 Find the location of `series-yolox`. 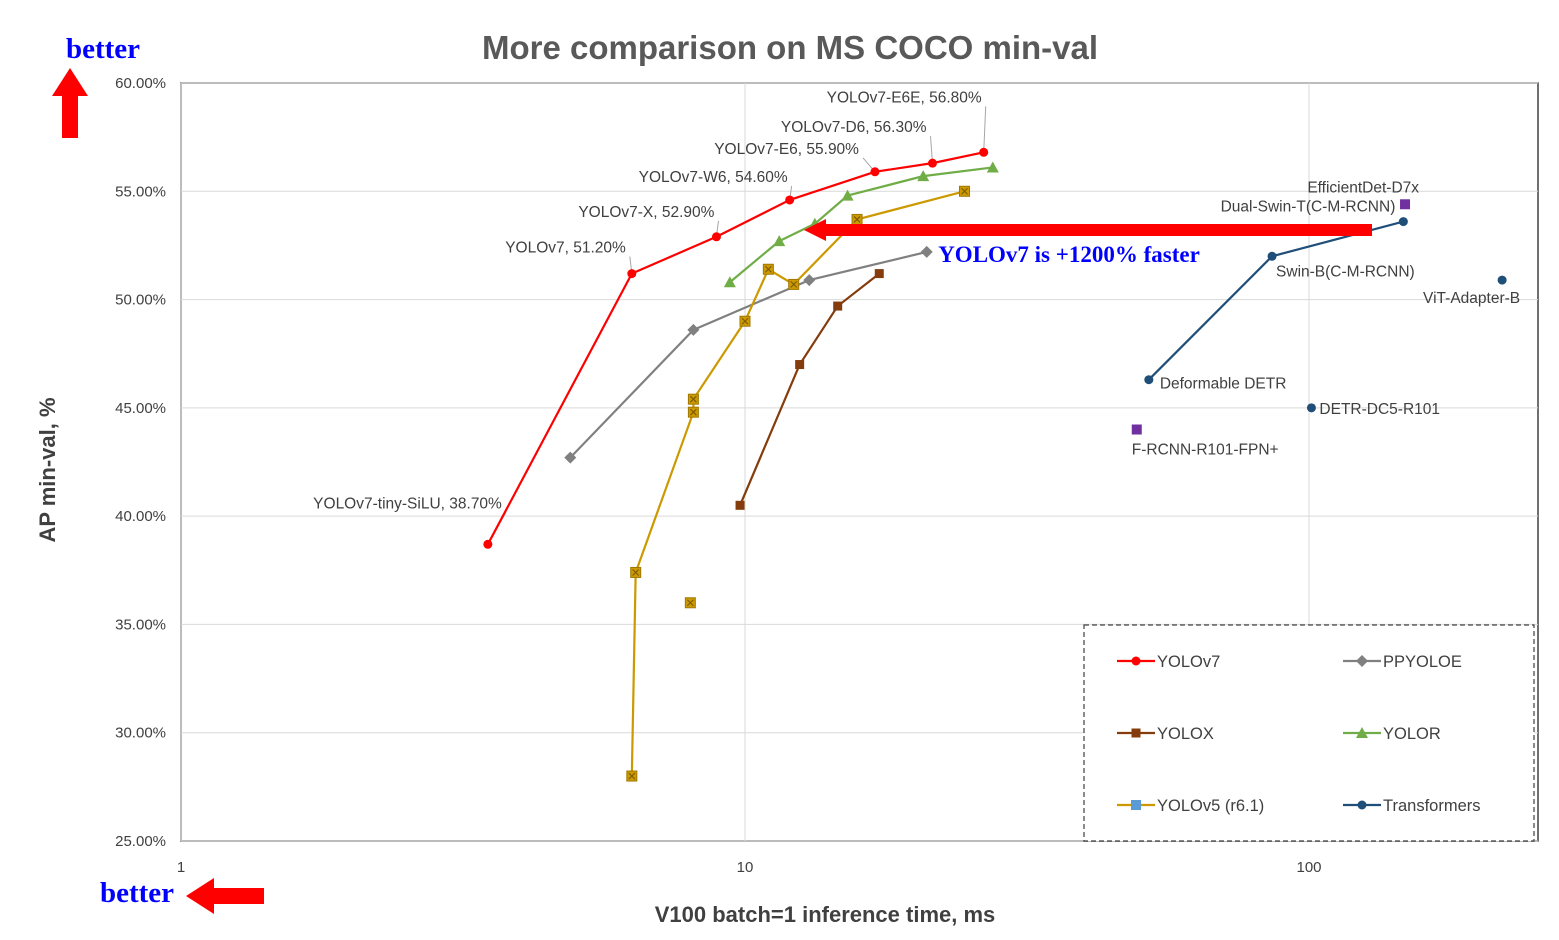

series-yolox is located at coordinates (809, 389).